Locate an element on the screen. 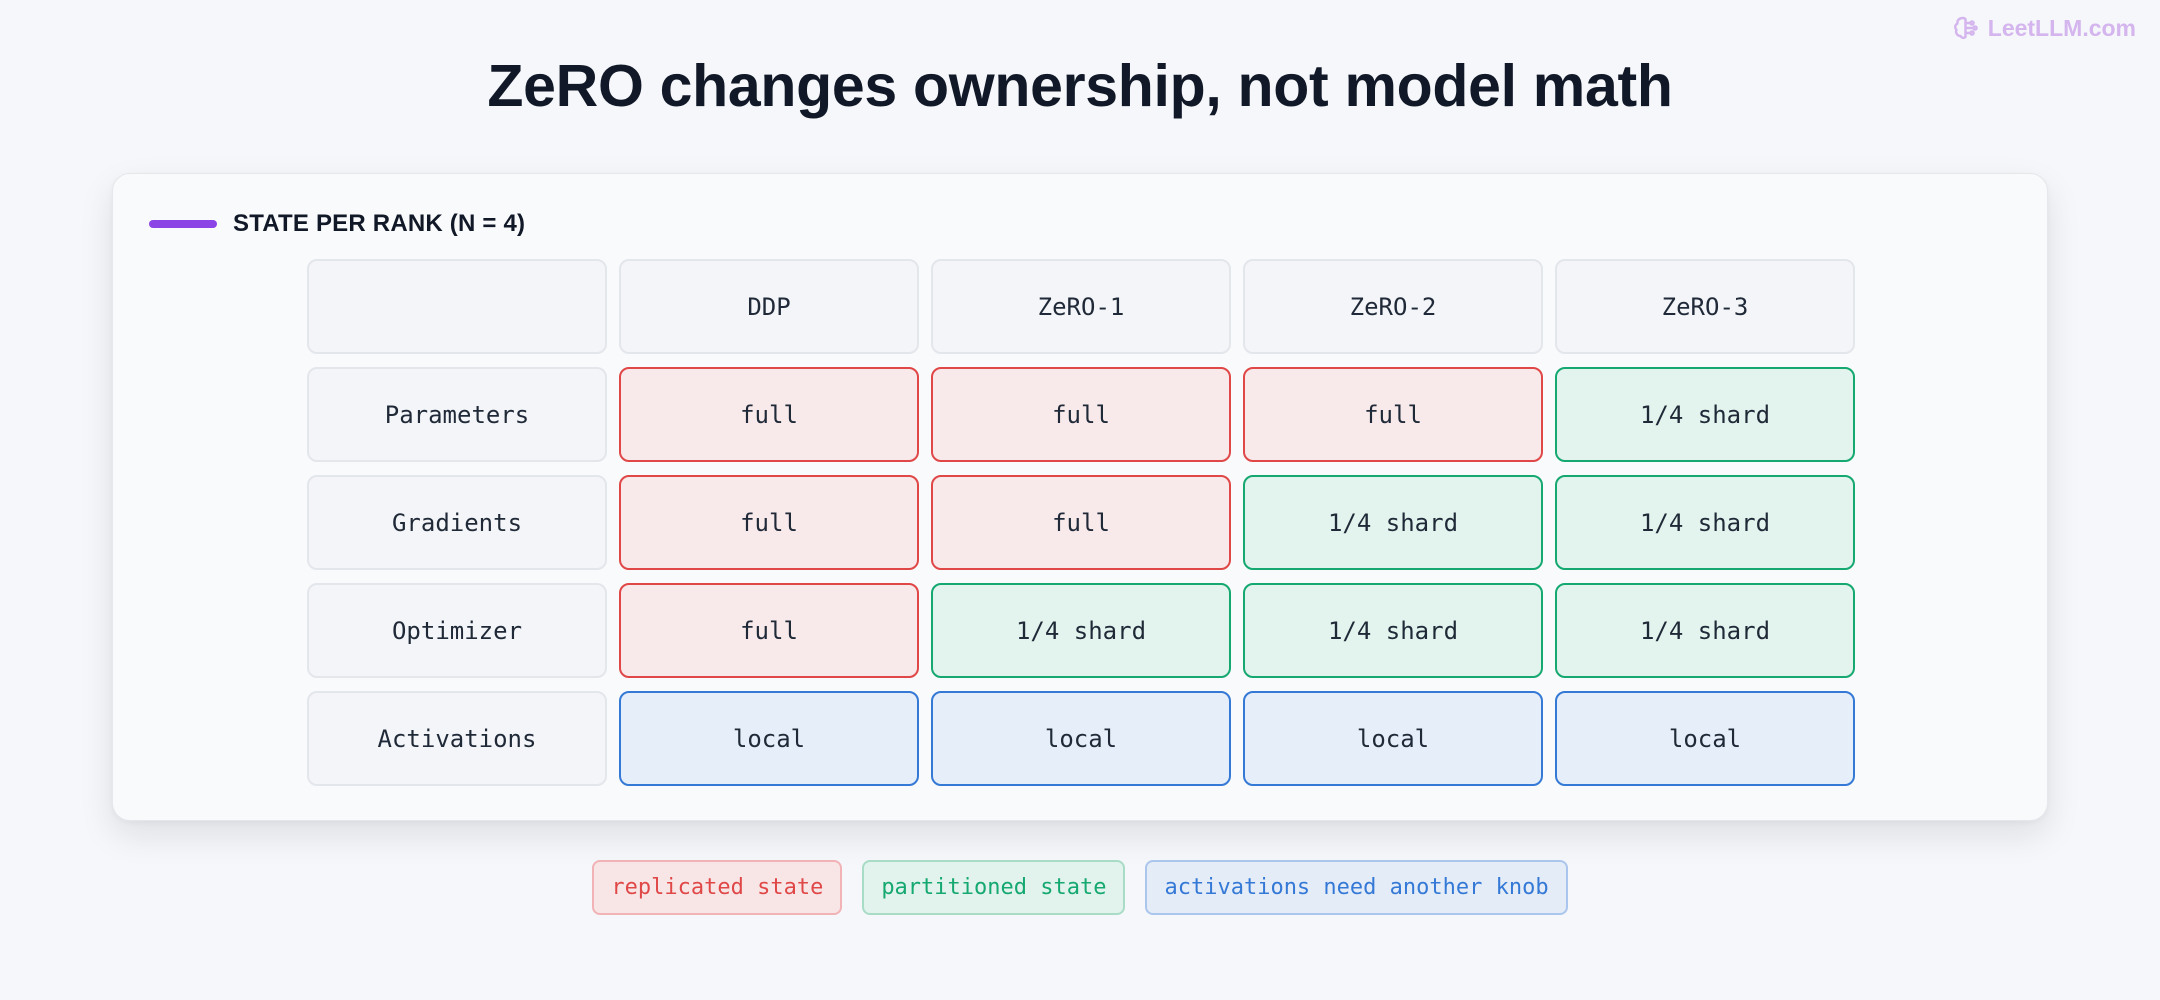  state-cell-gradients-ddp: full is located at coordinates (769, 522).